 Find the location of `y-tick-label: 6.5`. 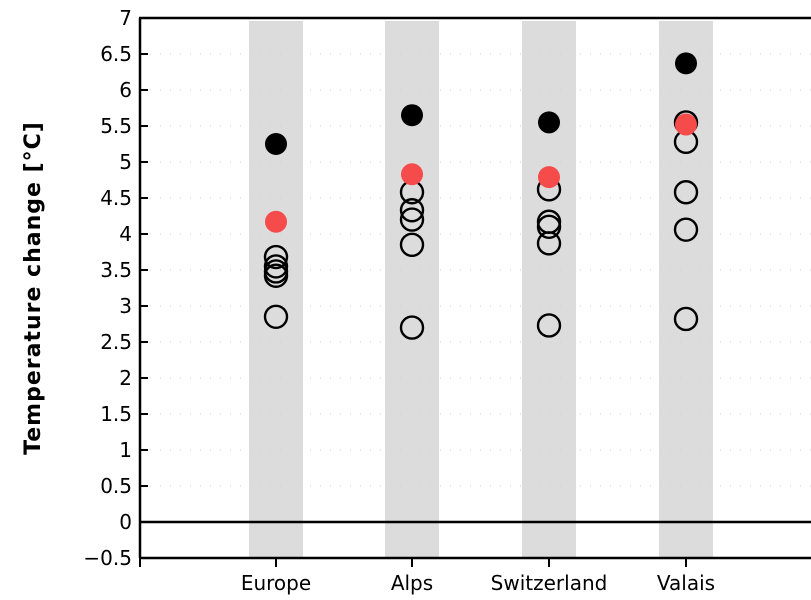

y-tick-label: 6.5 is located at coordinates (116, 54).